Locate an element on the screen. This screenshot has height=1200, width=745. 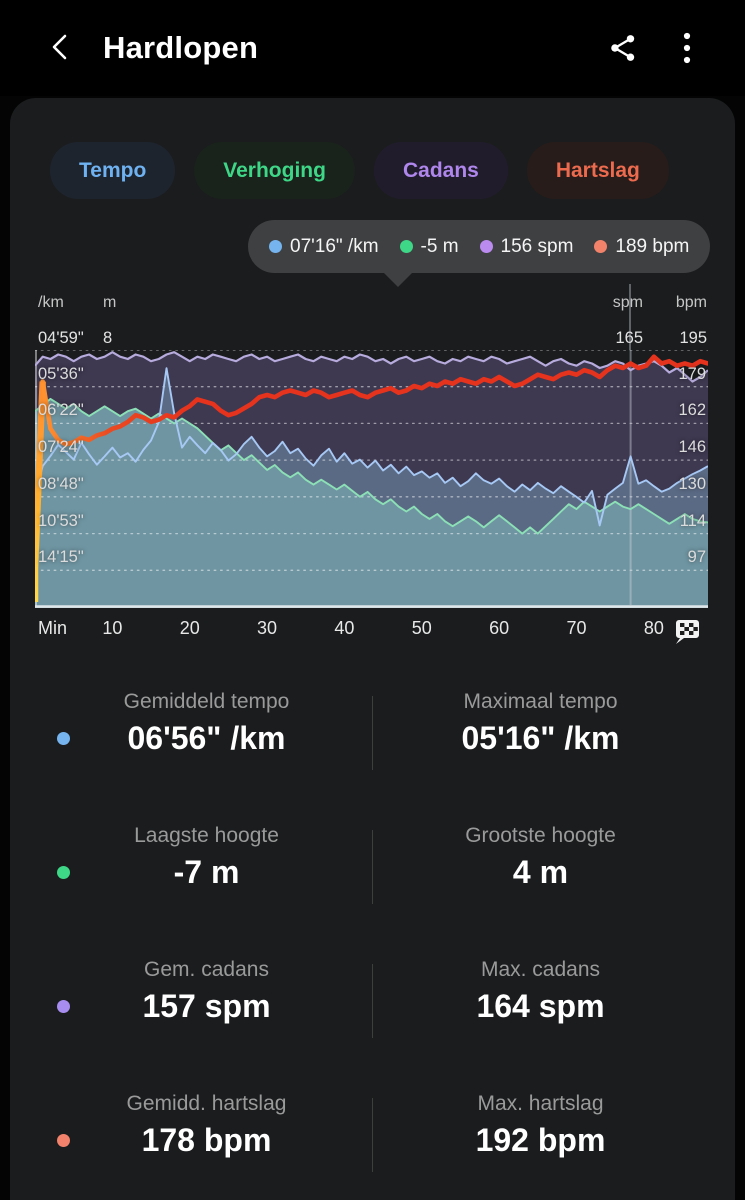
heart_rate-dot-icon is located at coordinates (63, 1140).